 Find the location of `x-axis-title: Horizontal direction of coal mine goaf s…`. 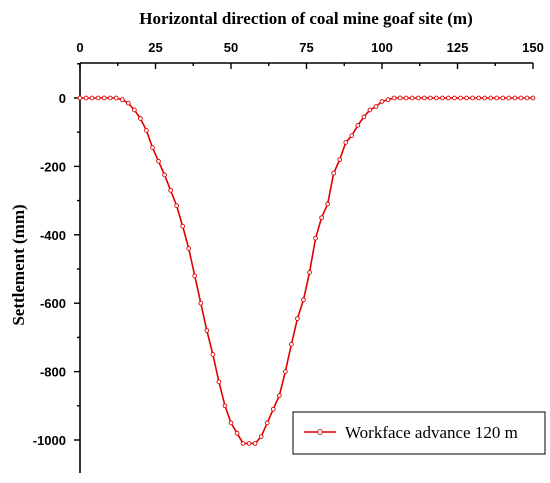

x-axis-title: Horizontal direction of coal mine goaf s… is located at coordinates (305, 18).